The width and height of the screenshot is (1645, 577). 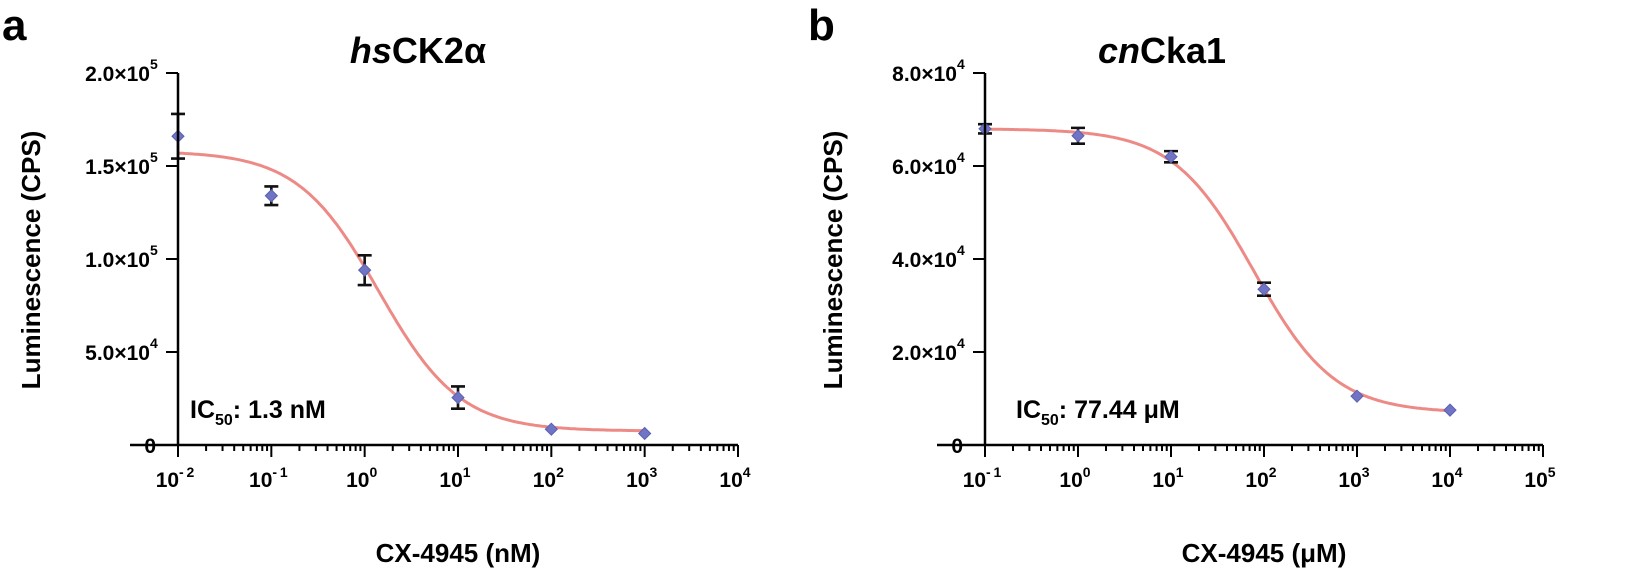 I want to click on data-points-b, so click(x=1217, y=269).